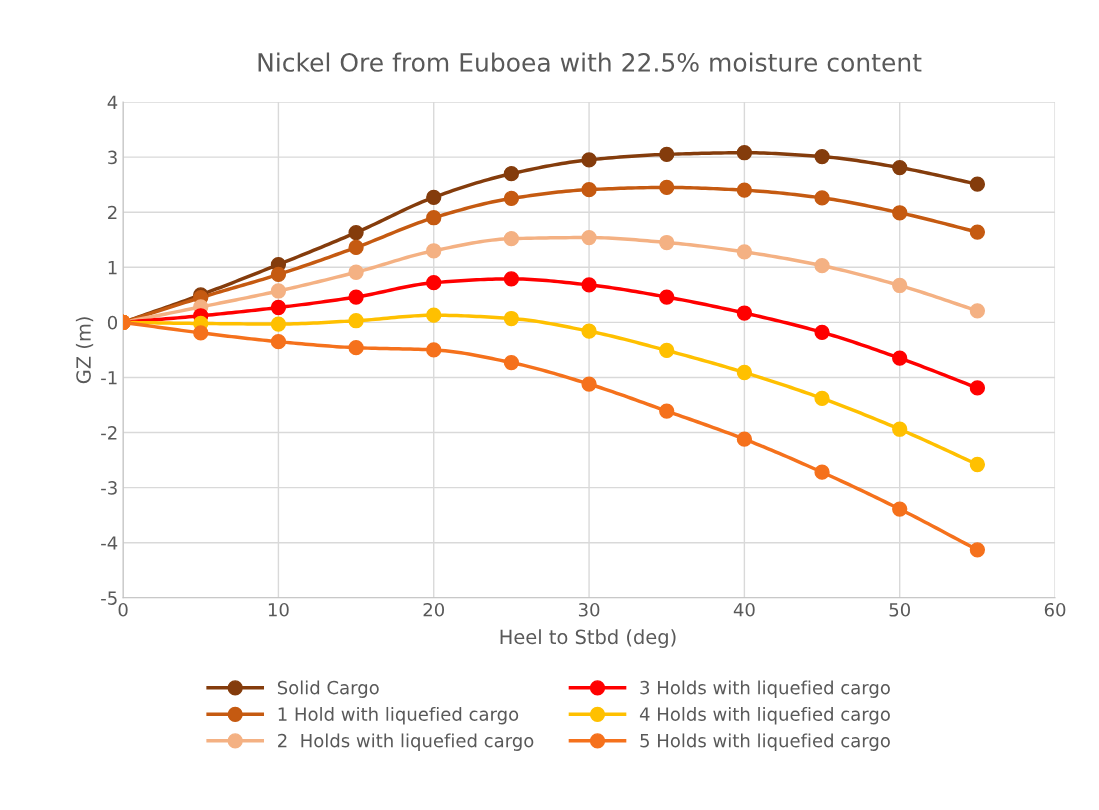 This screenshot has width=1099, height=810. What do you see at coordinates (764, 715) in the screenshot?
I see `legend-label: 4 Holds with liquefied cargo` at bounding box center [764, 715].